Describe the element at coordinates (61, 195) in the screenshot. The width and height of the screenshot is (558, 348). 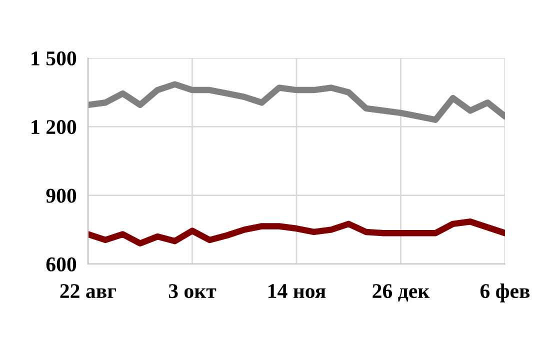
I see `y-tick-label: 900` at that location.